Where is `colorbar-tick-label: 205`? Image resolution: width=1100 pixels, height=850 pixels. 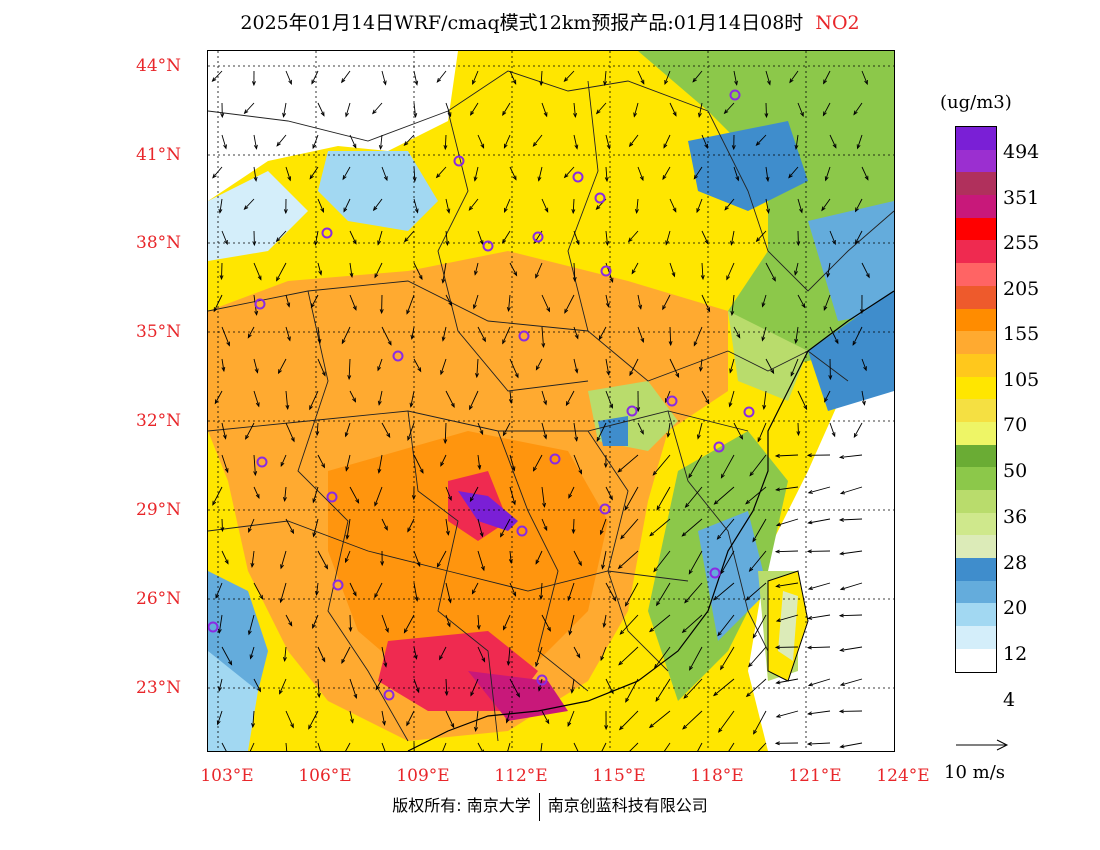 colorbar-tick-label: 205 is located at coordinates (1021, 289).